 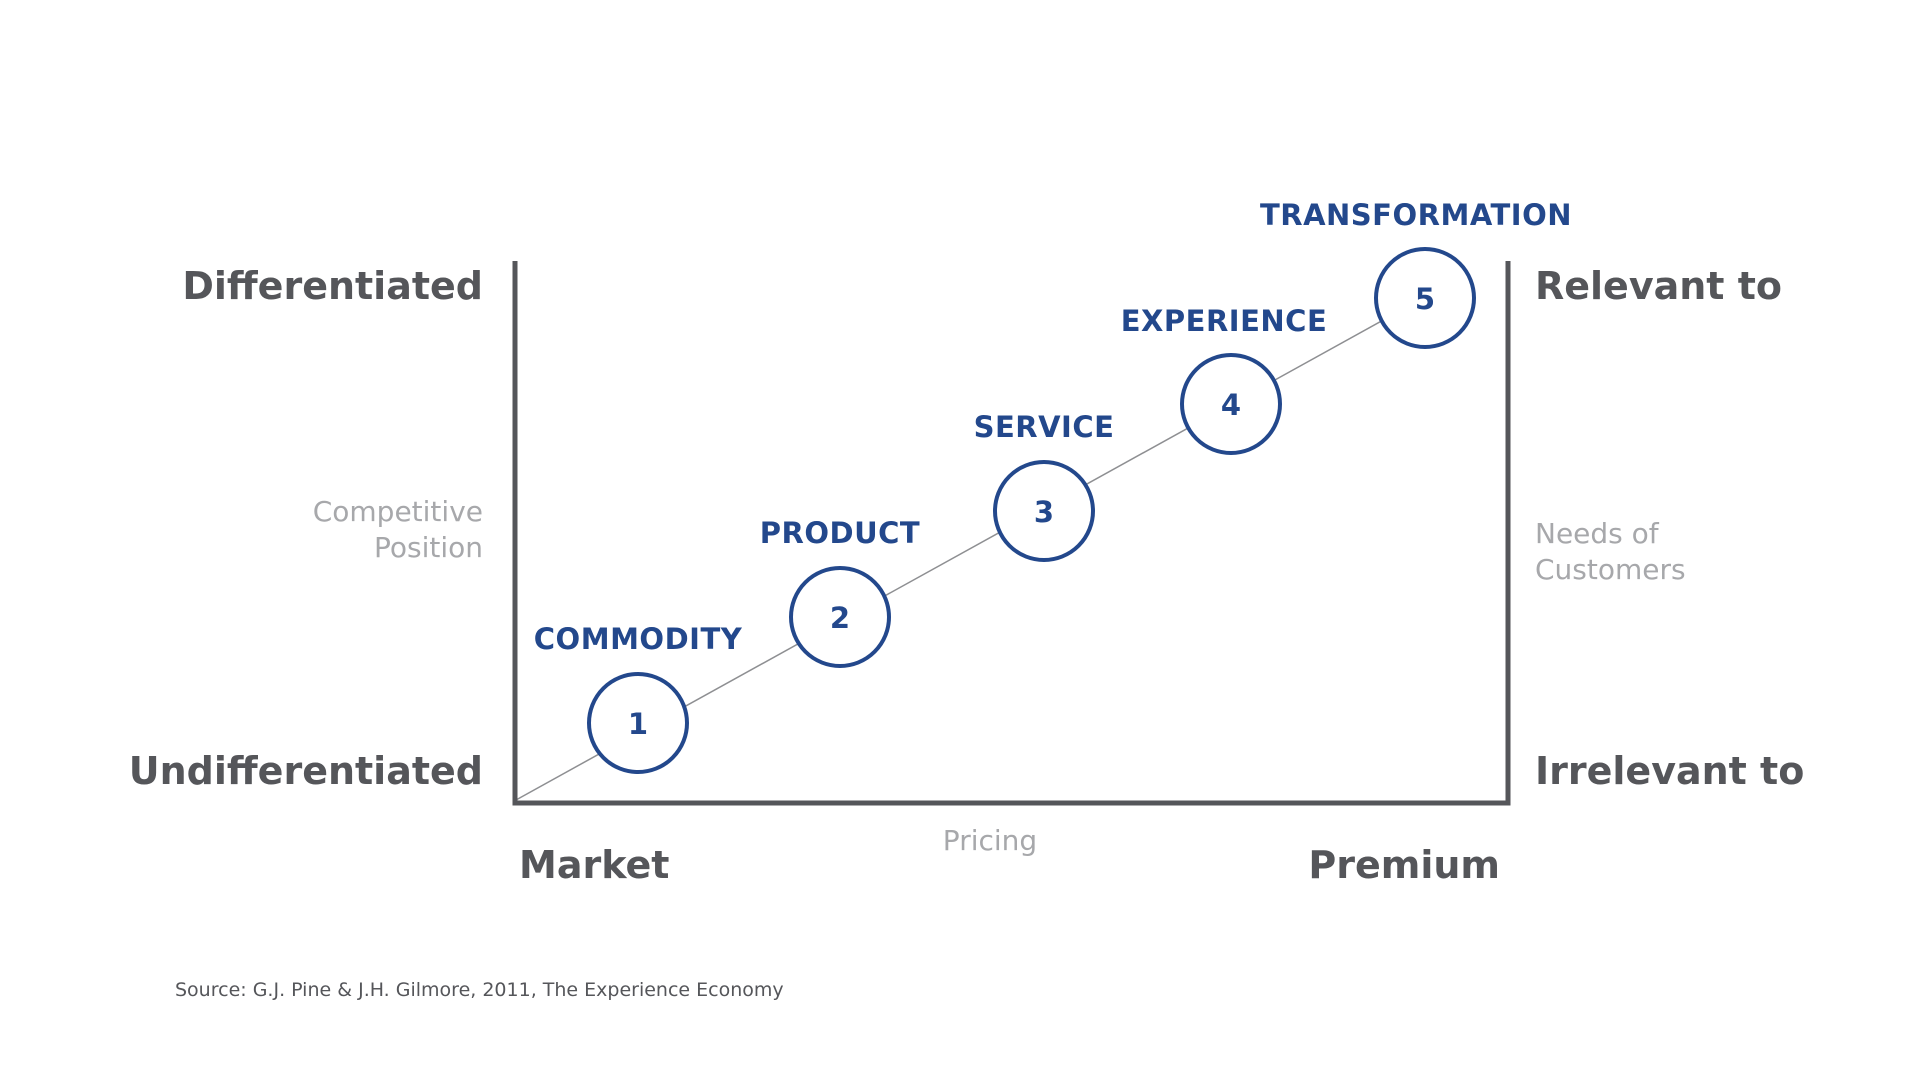 I want to click on stage-3-marker: 3, so click(x=1044, y=511).